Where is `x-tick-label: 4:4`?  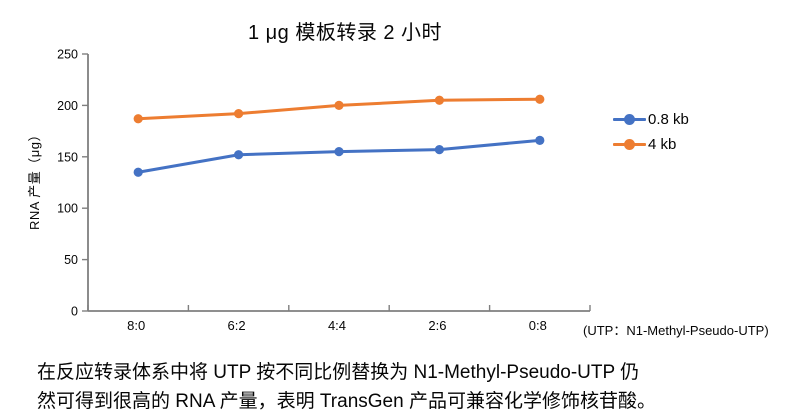 x-tick-label: 4:4 is located at coordinates (337, 325).